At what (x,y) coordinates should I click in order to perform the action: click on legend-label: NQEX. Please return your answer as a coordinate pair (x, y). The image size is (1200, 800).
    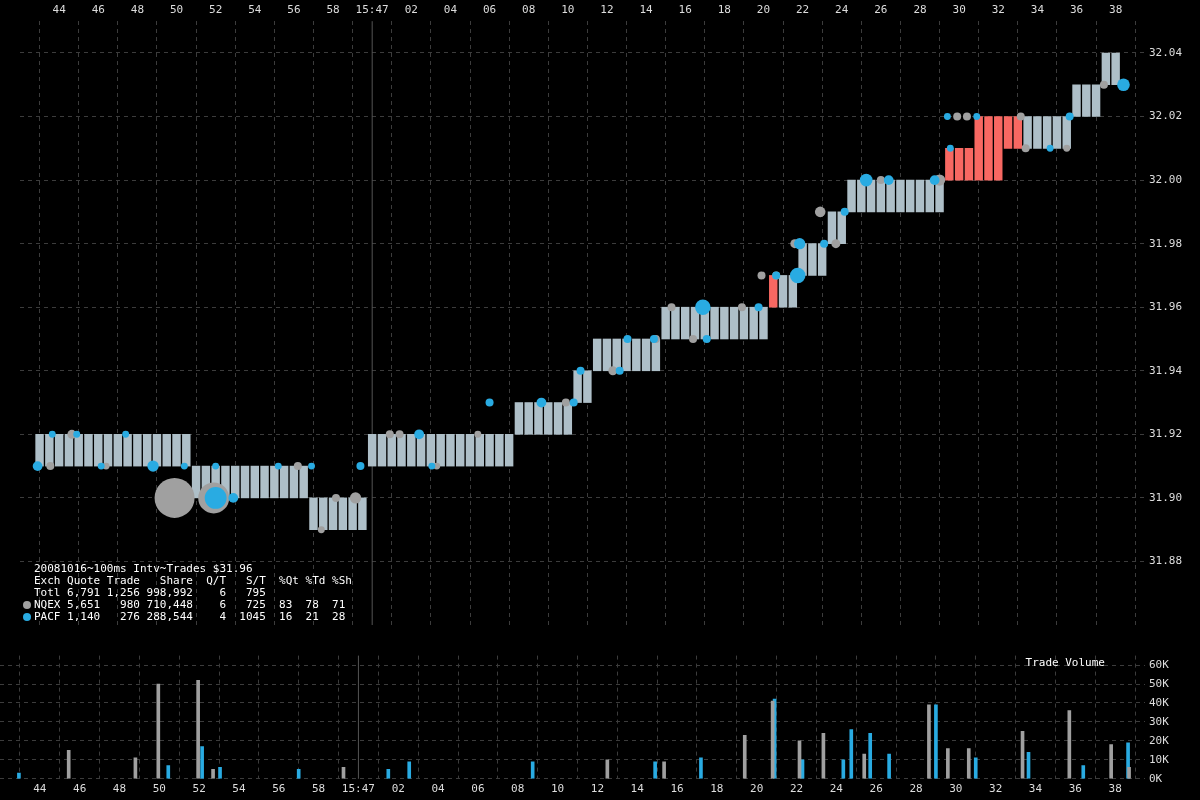
    Looking at the image, I should click on (47, 604).